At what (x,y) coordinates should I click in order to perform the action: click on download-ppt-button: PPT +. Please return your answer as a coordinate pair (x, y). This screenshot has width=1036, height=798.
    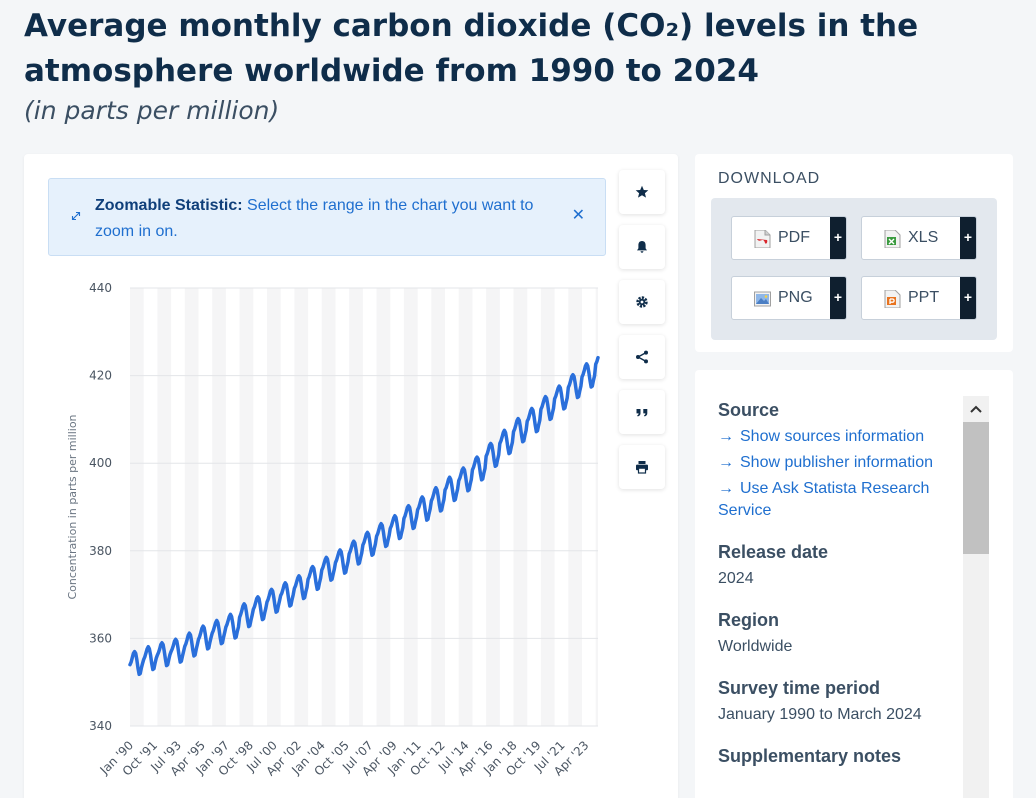
    Looking at the image, I should click on (919, 298).